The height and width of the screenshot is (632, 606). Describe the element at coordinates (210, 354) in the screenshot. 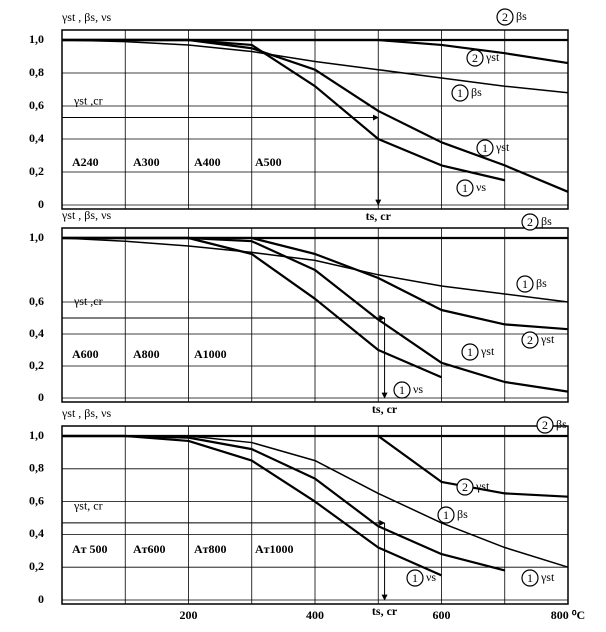

I see `grade-label: A1000` at that location.